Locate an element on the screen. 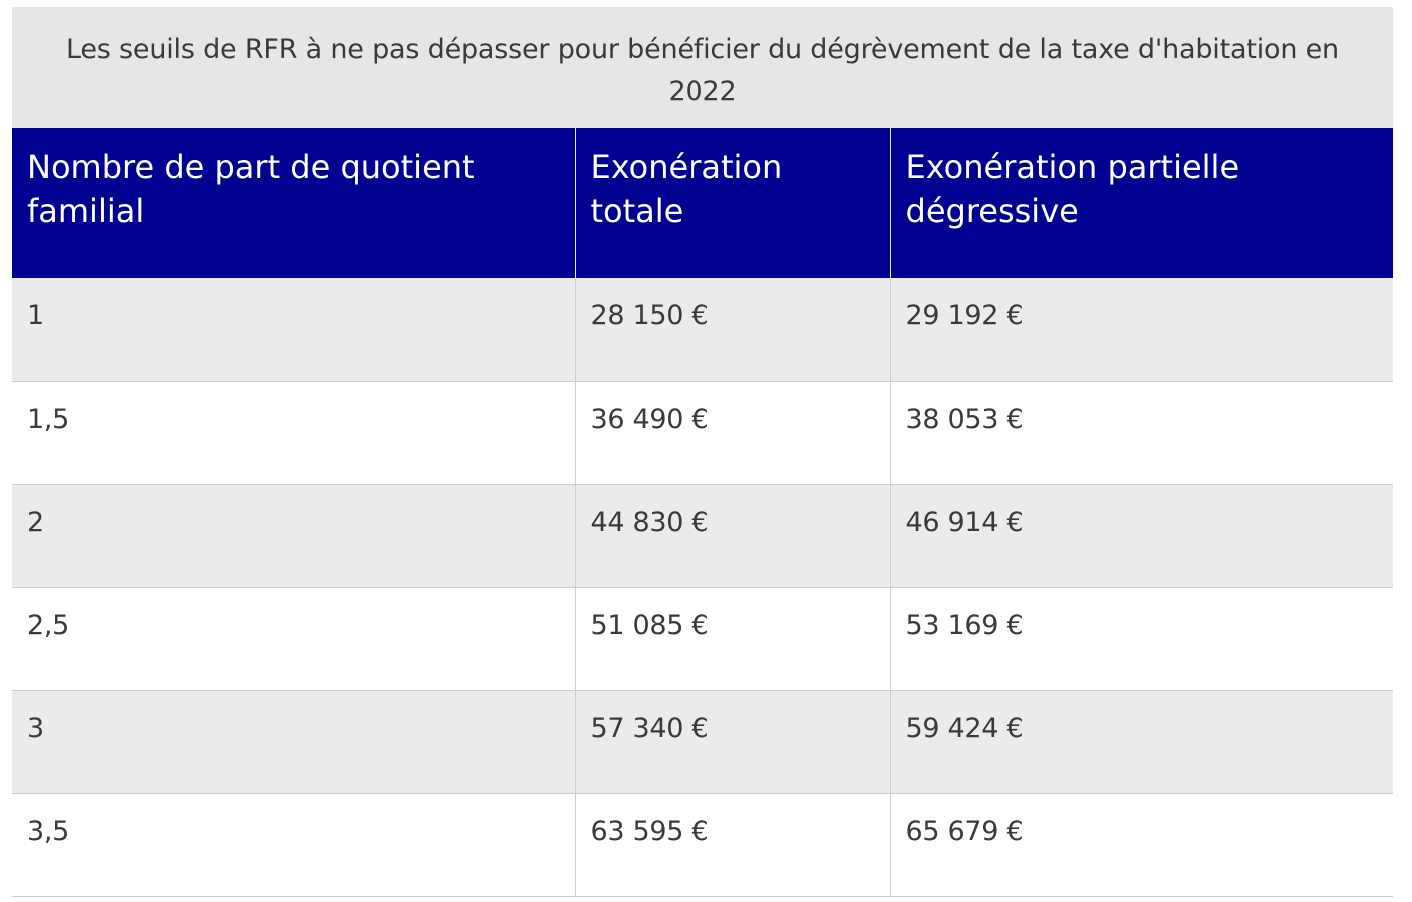  table-row: 3 57 340 € 59 424 € is located at coordinates (702, 742).